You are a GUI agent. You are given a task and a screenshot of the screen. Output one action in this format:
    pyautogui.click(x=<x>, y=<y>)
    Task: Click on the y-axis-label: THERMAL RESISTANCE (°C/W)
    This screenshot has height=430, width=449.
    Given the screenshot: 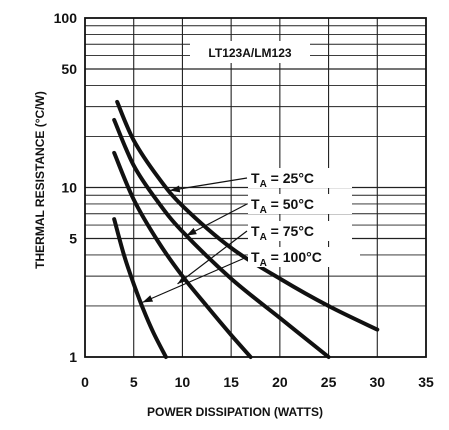 What is the action you would take?
    pyautogui.click(x=40, y=180)
    